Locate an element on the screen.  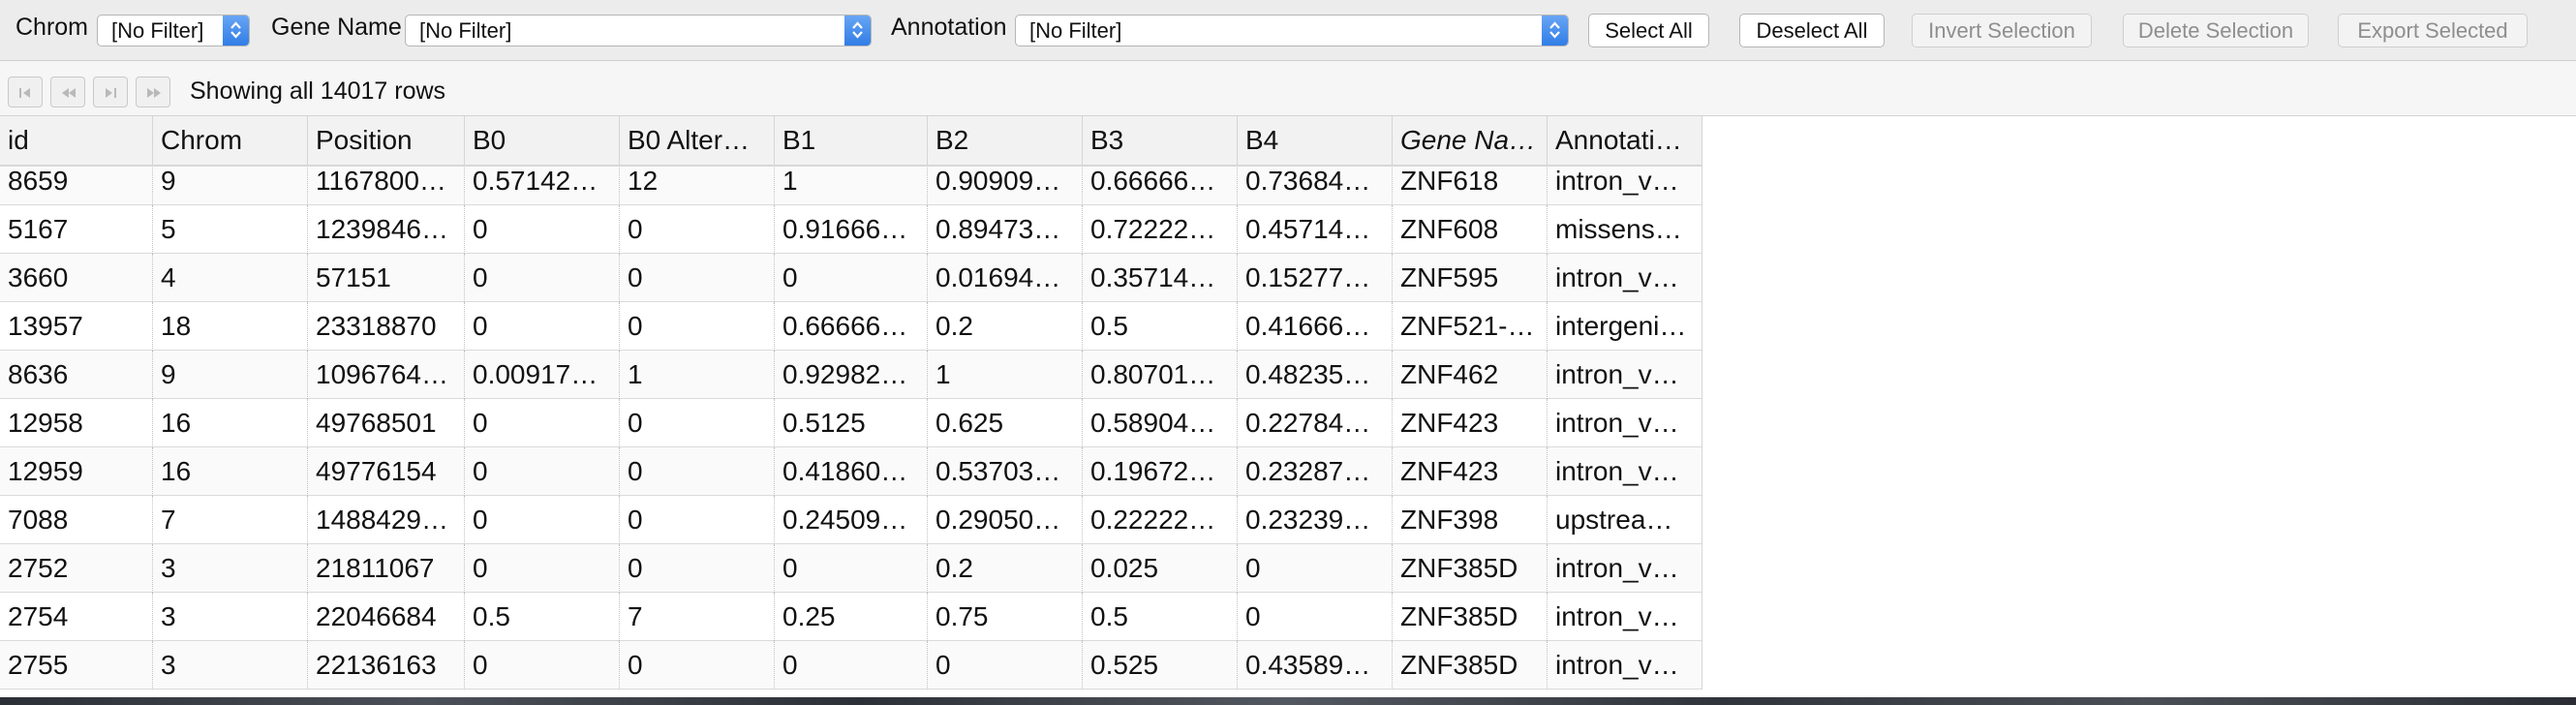
table-cell-b2: 1 is located at coordinates (1005, 375).